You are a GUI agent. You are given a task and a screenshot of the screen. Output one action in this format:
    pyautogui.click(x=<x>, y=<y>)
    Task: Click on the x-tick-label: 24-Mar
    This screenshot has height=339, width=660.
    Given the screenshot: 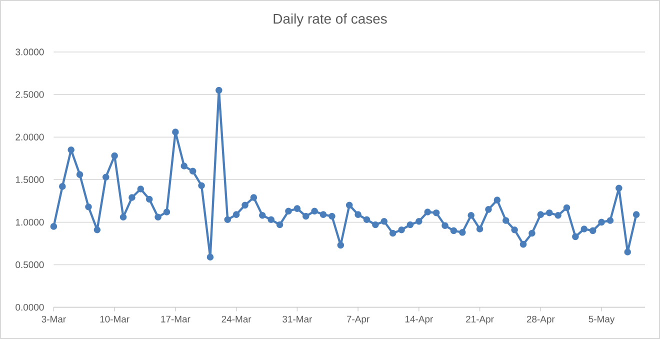 What is the action you would take?
    pyautogui.click(x=237, y=319)
    